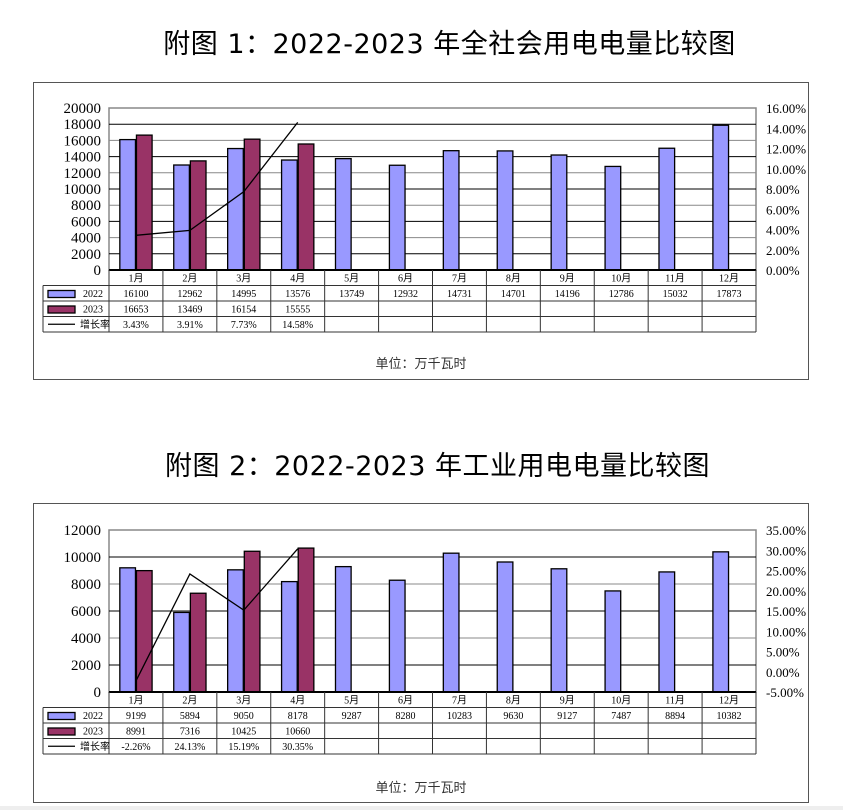 Image resolution: width=843 pixels, height=810 pixels. I want to click on table-cell: 3.91%, so click(190, 325).